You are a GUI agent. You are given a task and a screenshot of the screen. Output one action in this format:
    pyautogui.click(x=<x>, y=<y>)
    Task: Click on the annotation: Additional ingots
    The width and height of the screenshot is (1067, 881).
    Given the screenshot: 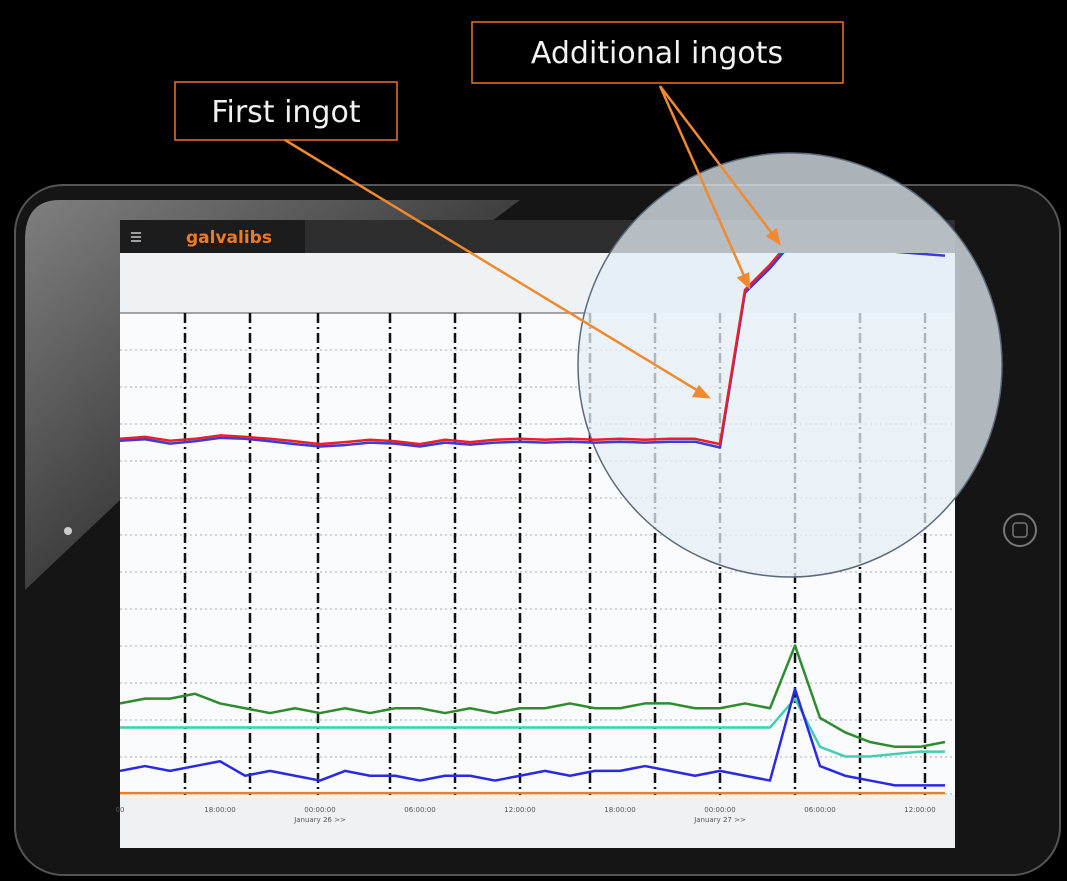 What is the action you would take?
    pyautogui.click(x=657, y=53)
    